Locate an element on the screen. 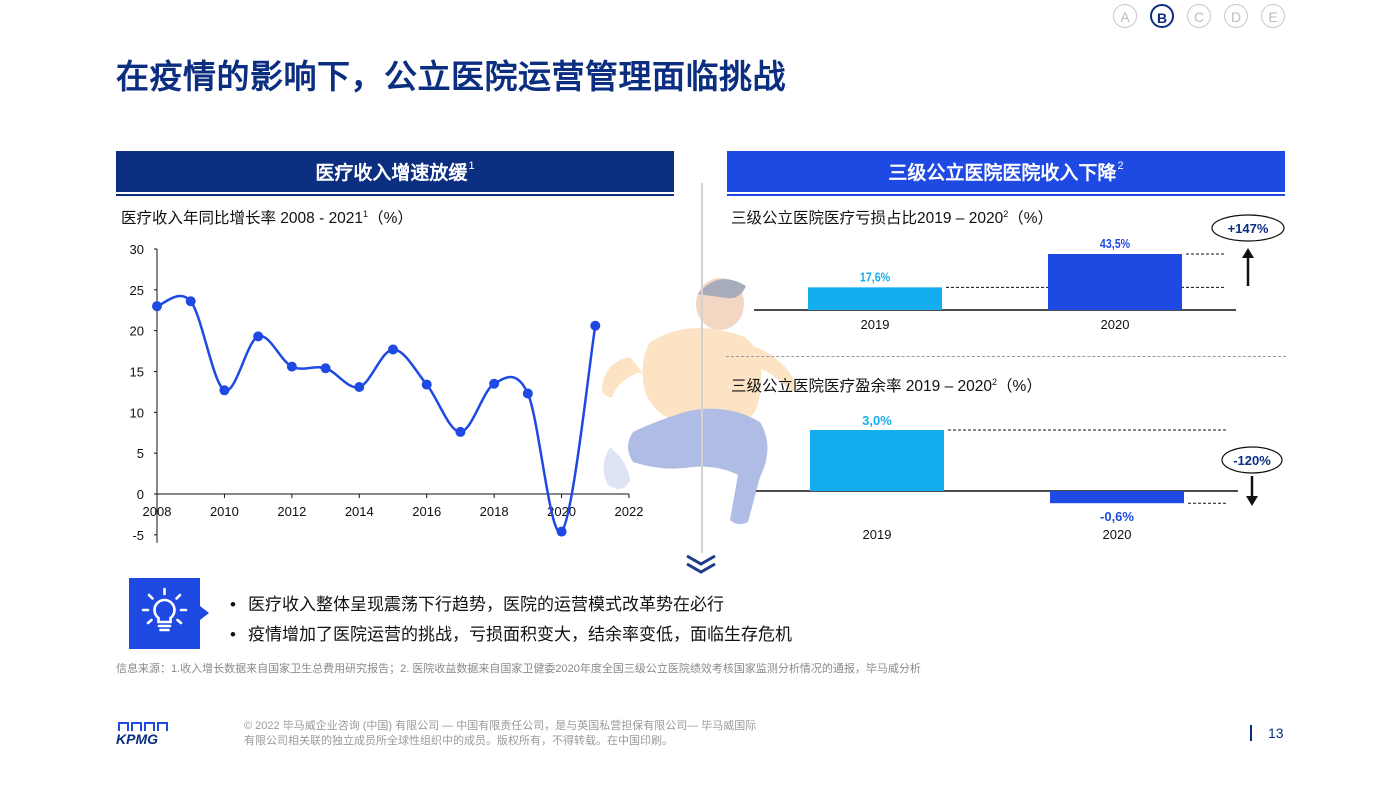 Image resolution: width=1400 pixels, height=788 pixels. left-subtitle-sup: 1 is located at coordinates (366, 213).